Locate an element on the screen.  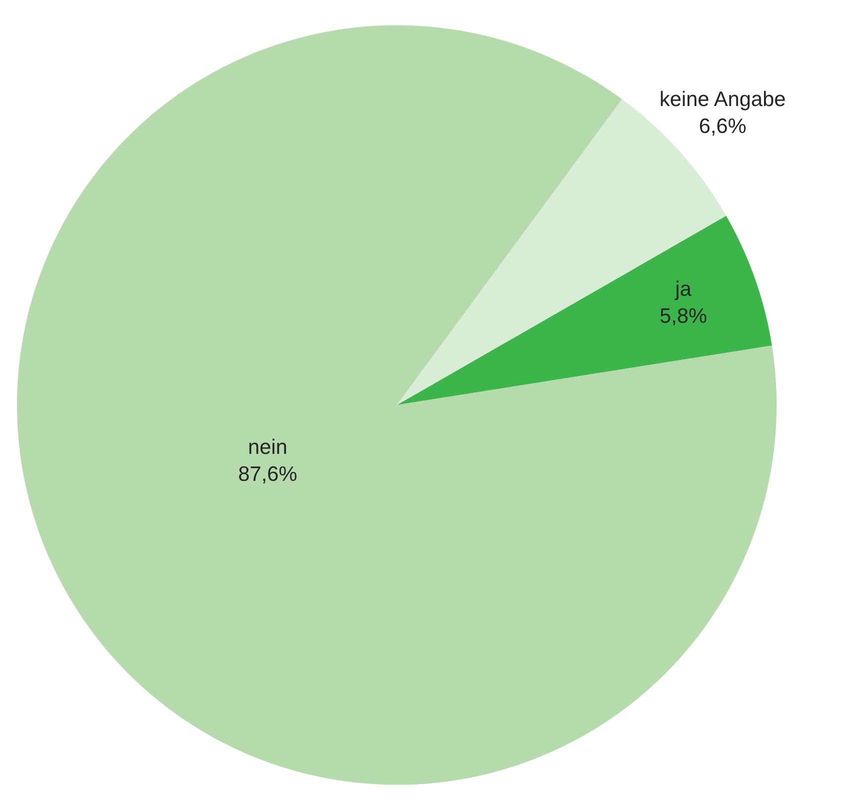
slice-label: ja is located at coordinates (683, 290).